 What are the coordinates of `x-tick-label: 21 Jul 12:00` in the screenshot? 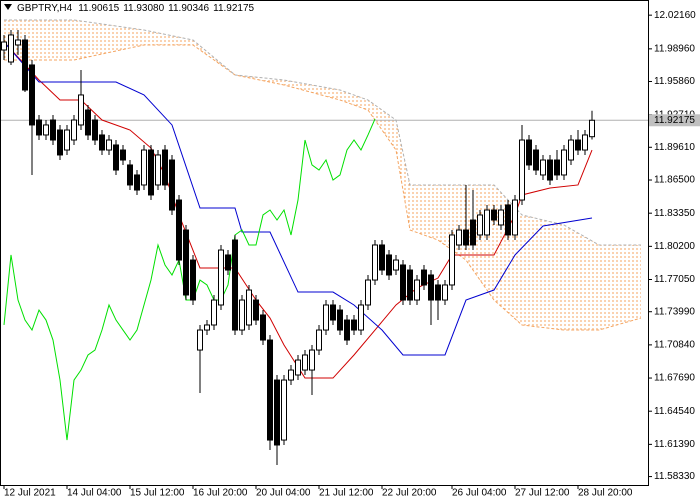 It's located at (346, 493).